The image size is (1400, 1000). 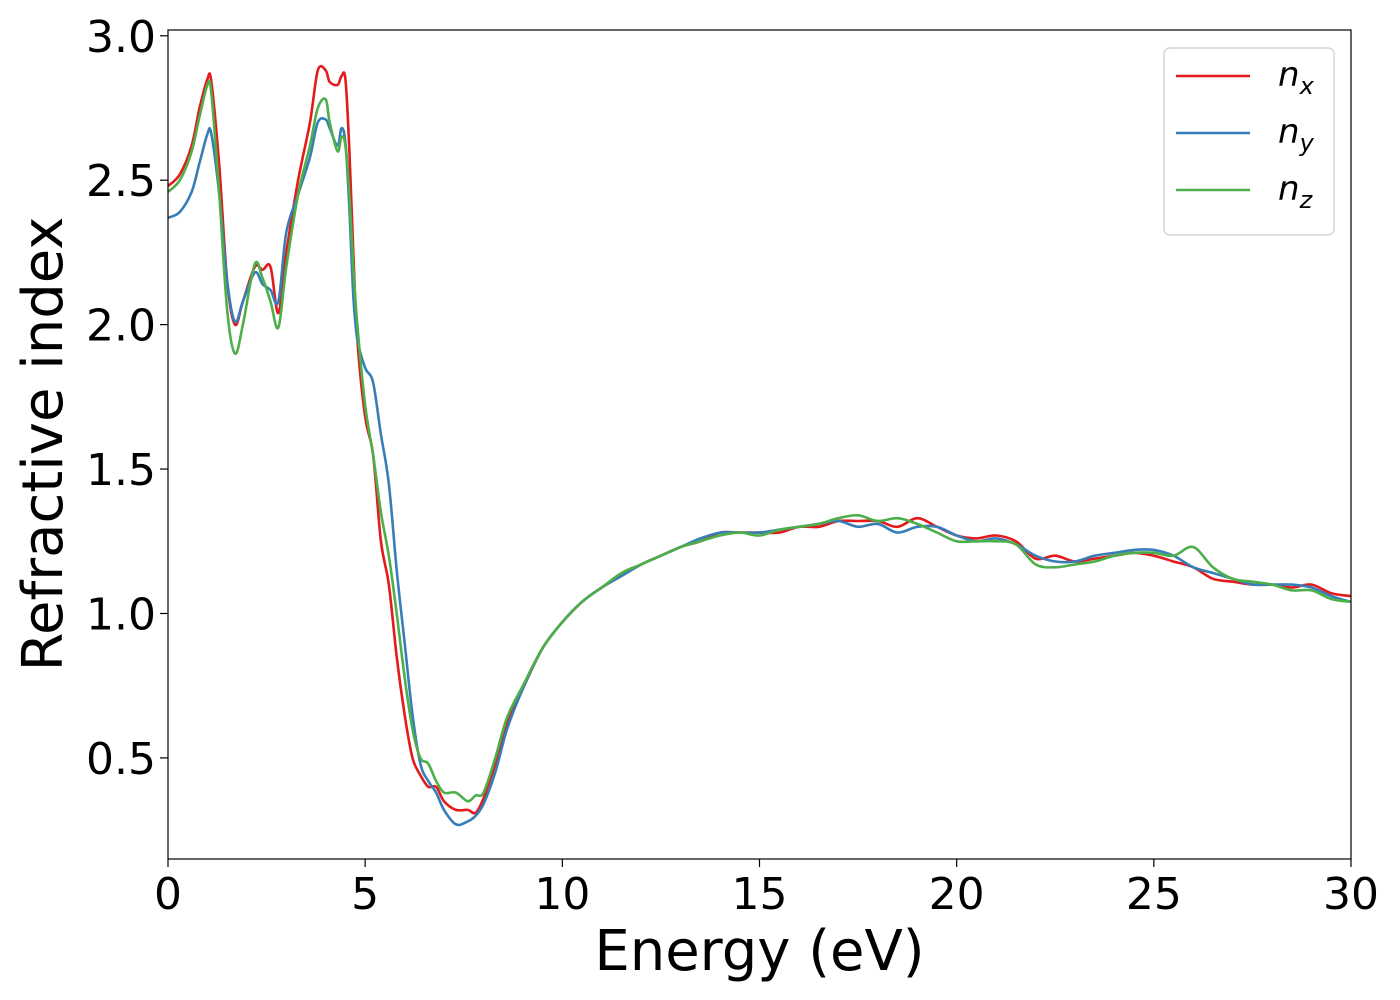 I want to click on legend-label-z: nz, so click(x=1296, y=191).